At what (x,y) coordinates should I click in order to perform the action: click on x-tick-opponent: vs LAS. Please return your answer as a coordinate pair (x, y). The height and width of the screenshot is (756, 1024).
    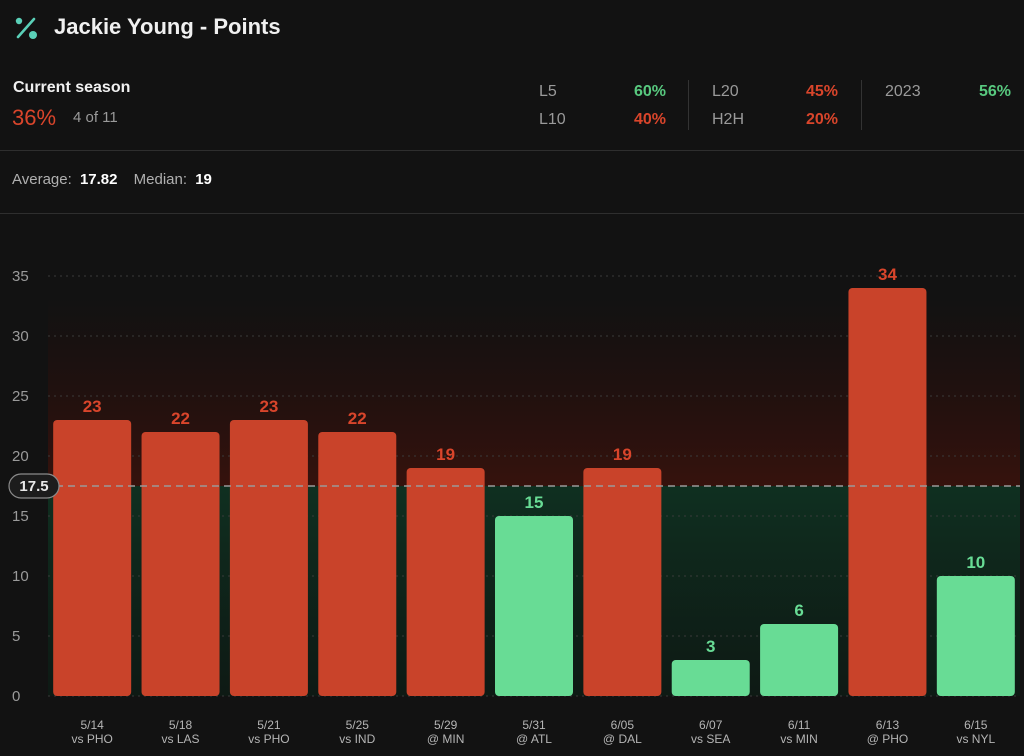
    Looking at the image, I should click on (181, 739).